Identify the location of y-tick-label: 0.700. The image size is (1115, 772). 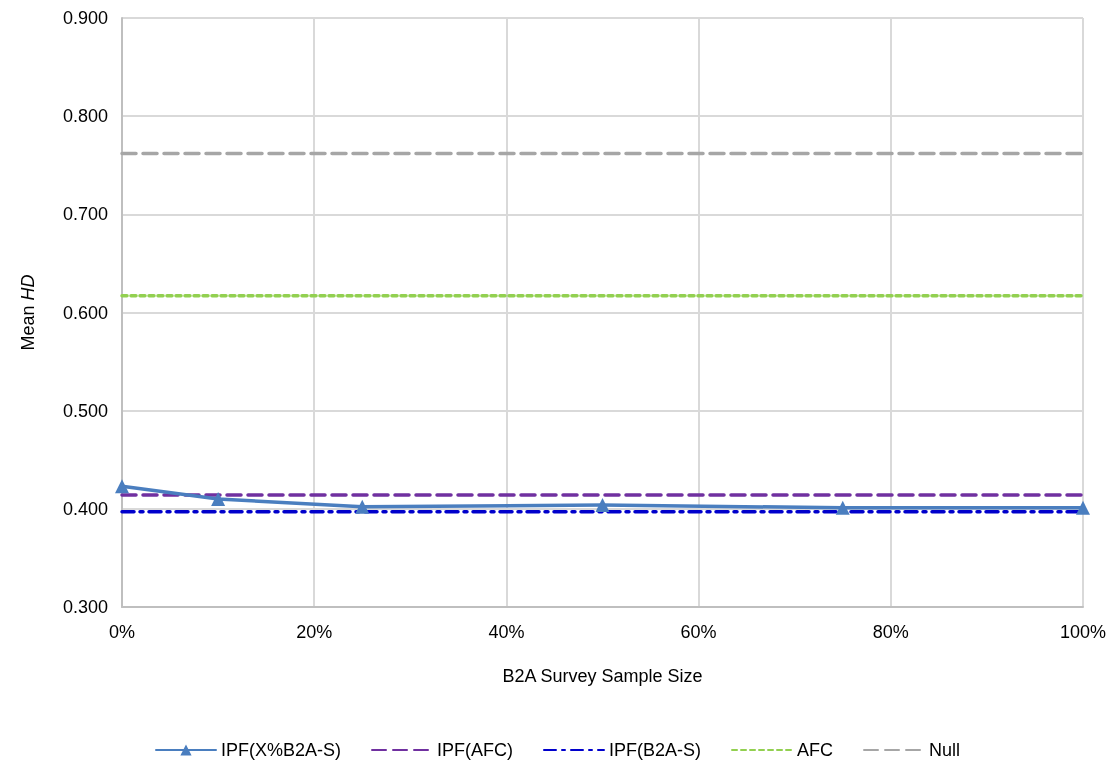
(85, 214).